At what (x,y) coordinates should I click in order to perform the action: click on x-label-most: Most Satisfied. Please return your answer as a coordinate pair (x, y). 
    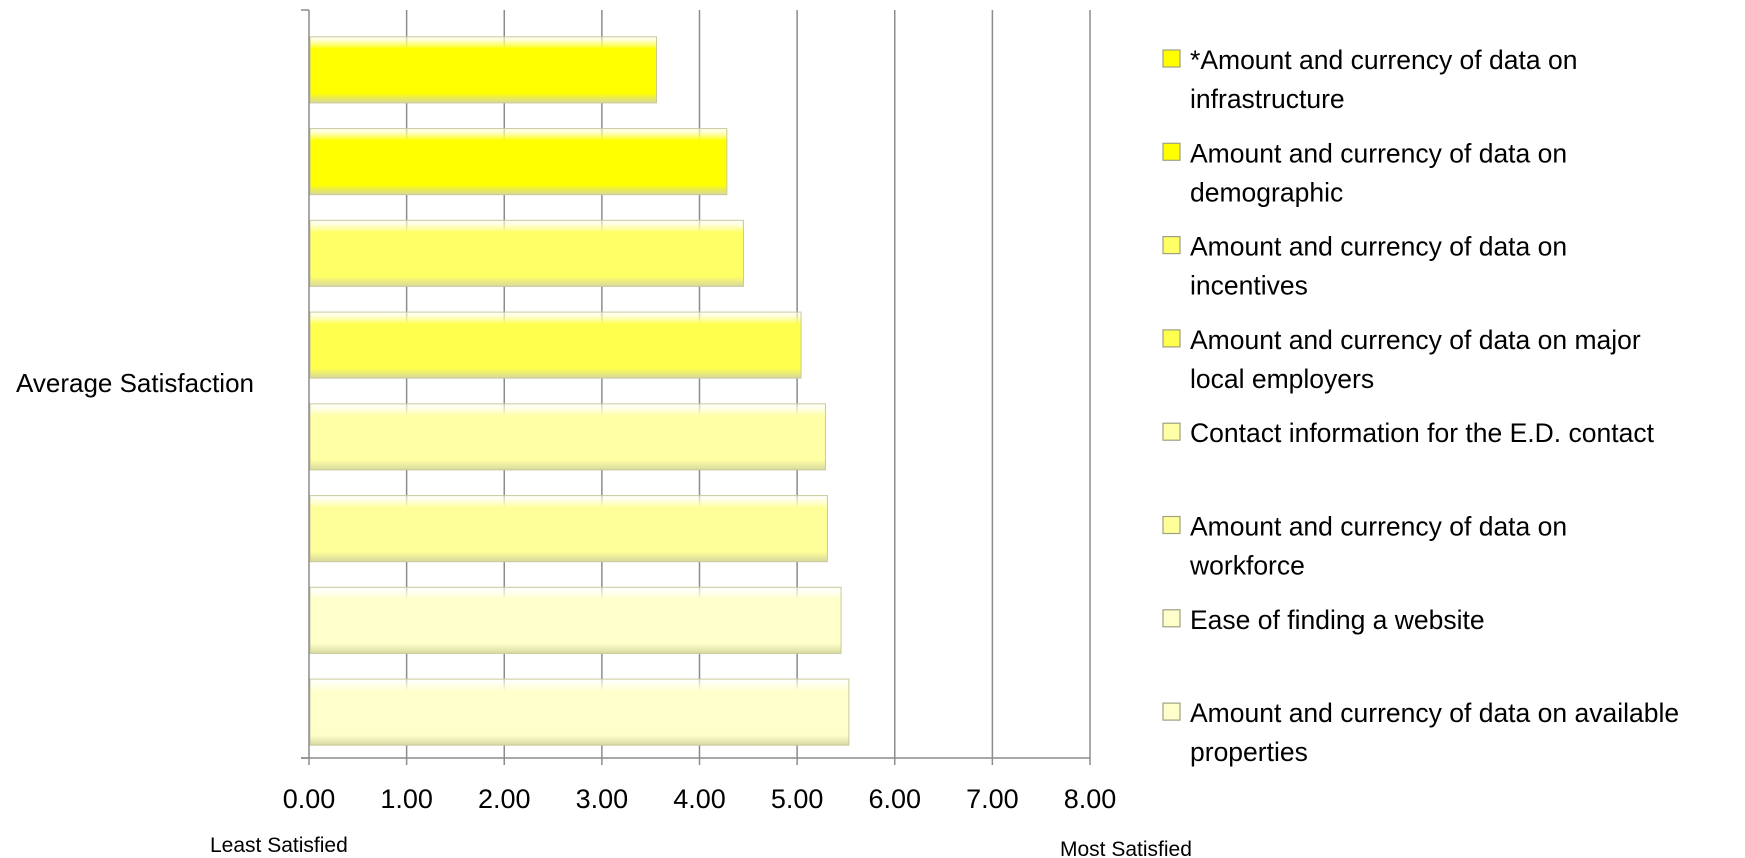
    Looking at the image, I should click on (1126, 848).